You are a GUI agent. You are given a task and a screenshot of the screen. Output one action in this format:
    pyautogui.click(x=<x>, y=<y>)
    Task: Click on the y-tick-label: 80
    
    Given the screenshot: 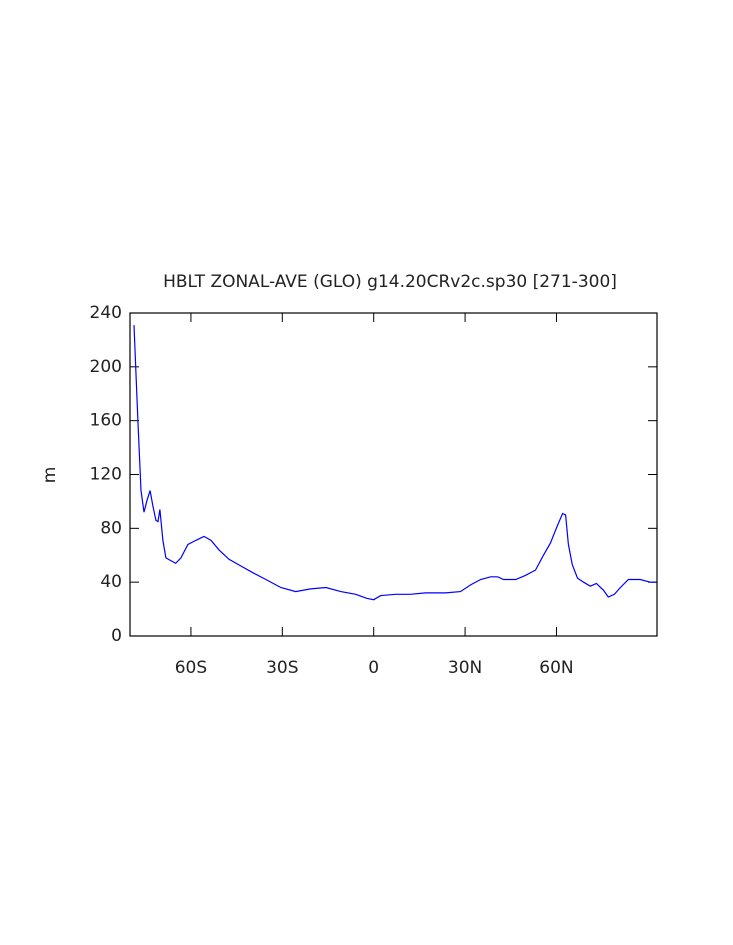 What is the action you would take?
    pyautogui.click(x=111, y=528)
    